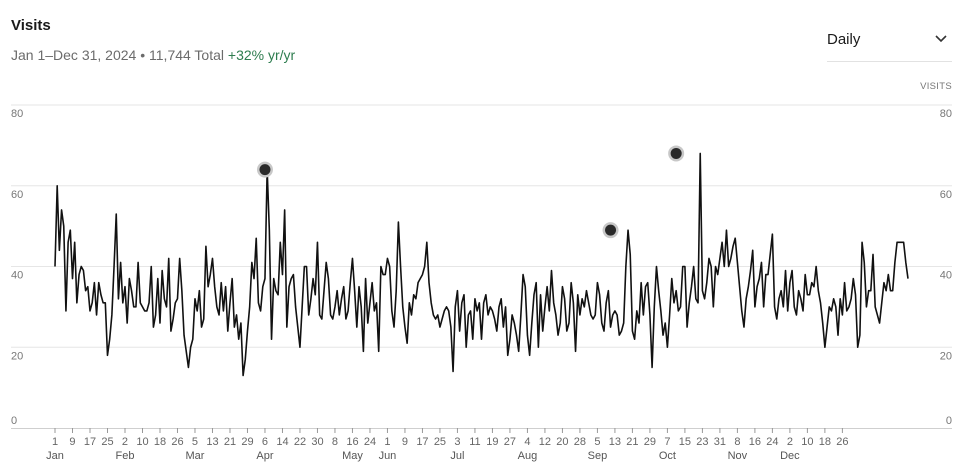 The height and width of the screenshot is (468, 977). Describe the element at coordinates (685, 442) in the screenshot. I see `x-tick-label: 15` at that location.